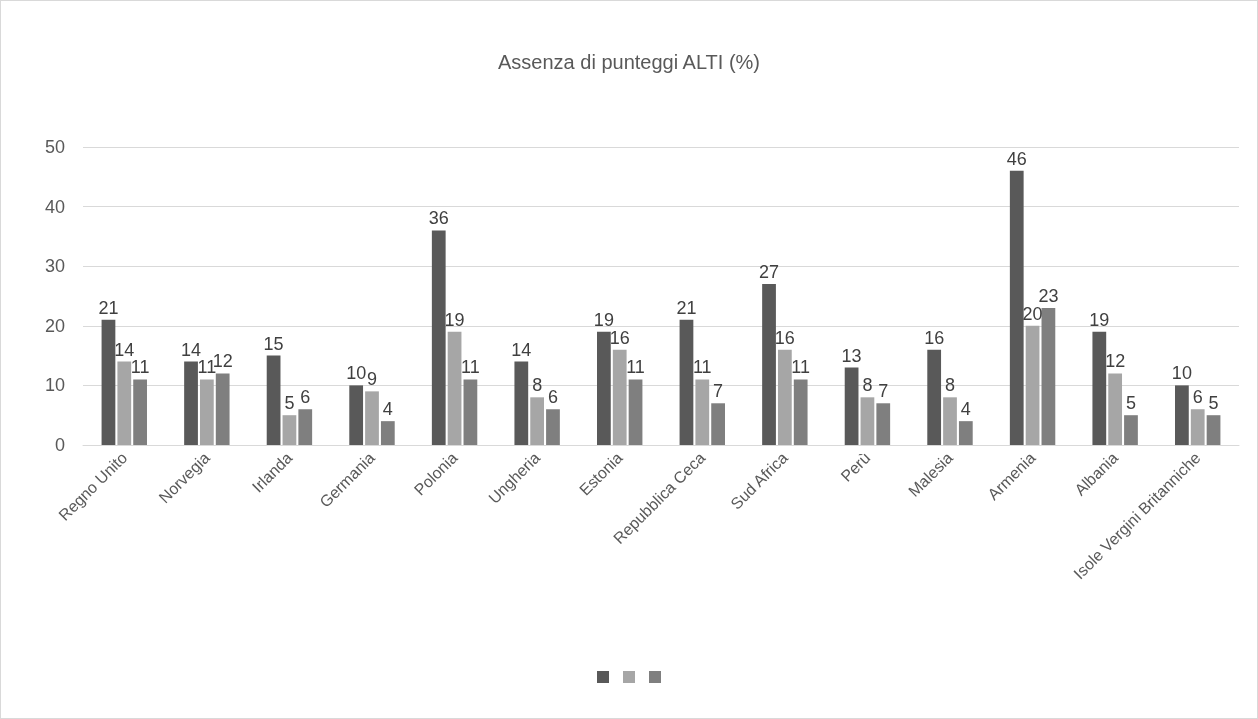 Image resolution: width=1258 pixels, height=719 pixels. I want to click on y-tick-label: 30, so click(54, 266).